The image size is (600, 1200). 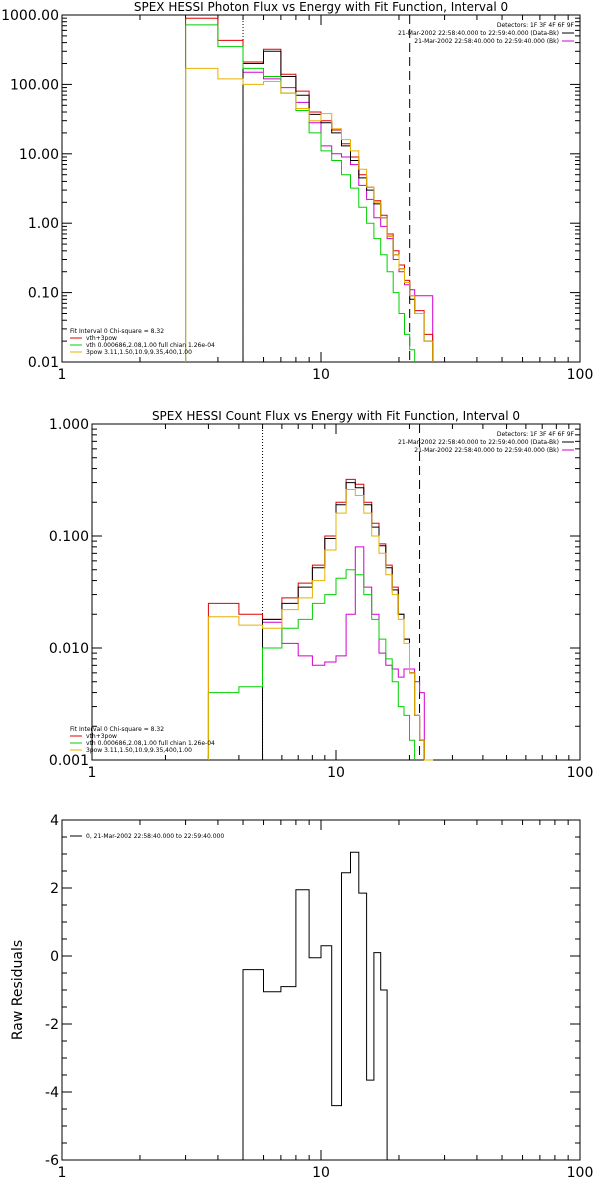 I want to click on y-tick-label: 0.10, so click(x=43, y=294).